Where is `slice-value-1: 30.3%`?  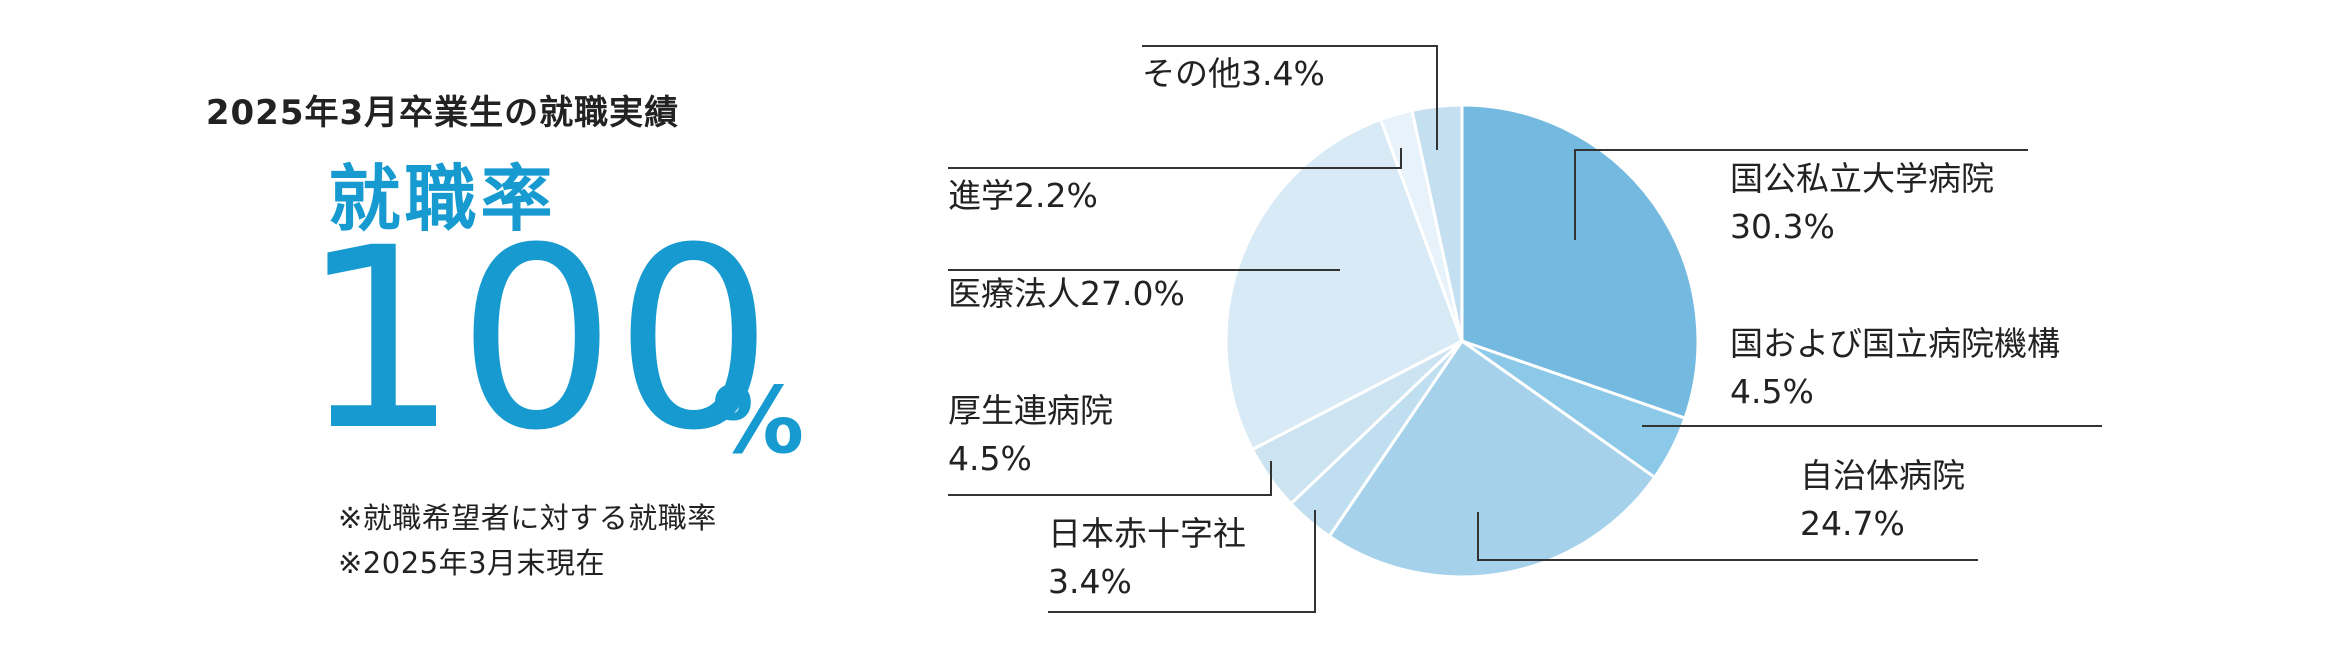 slice-value-1: 30.3% is located at coordinates (1782, 226).